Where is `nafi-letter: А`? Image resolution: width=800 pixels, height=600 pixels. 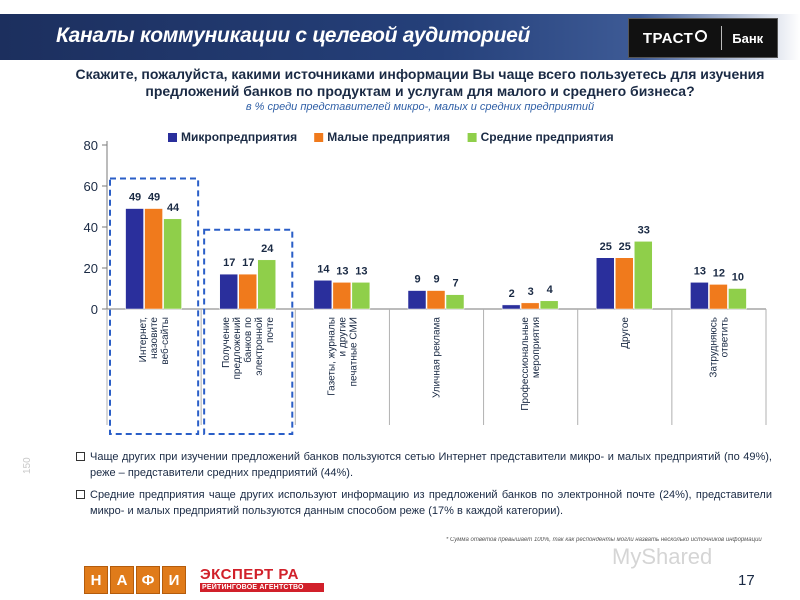 nafi-letter: А is located at coordinates (122, 580).